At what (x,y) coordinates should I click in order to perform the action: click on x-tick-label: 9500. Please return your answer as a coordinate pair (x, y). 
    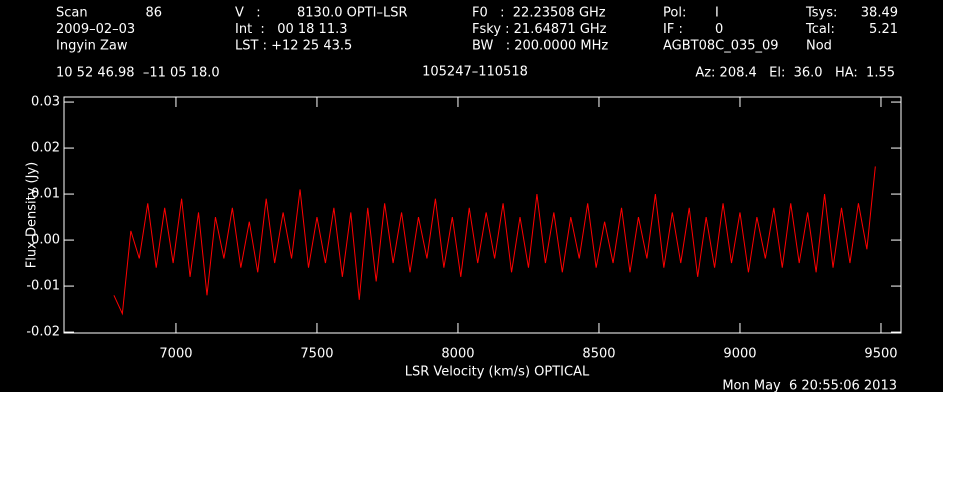
    Looking at the image, I should click on (880, 354).